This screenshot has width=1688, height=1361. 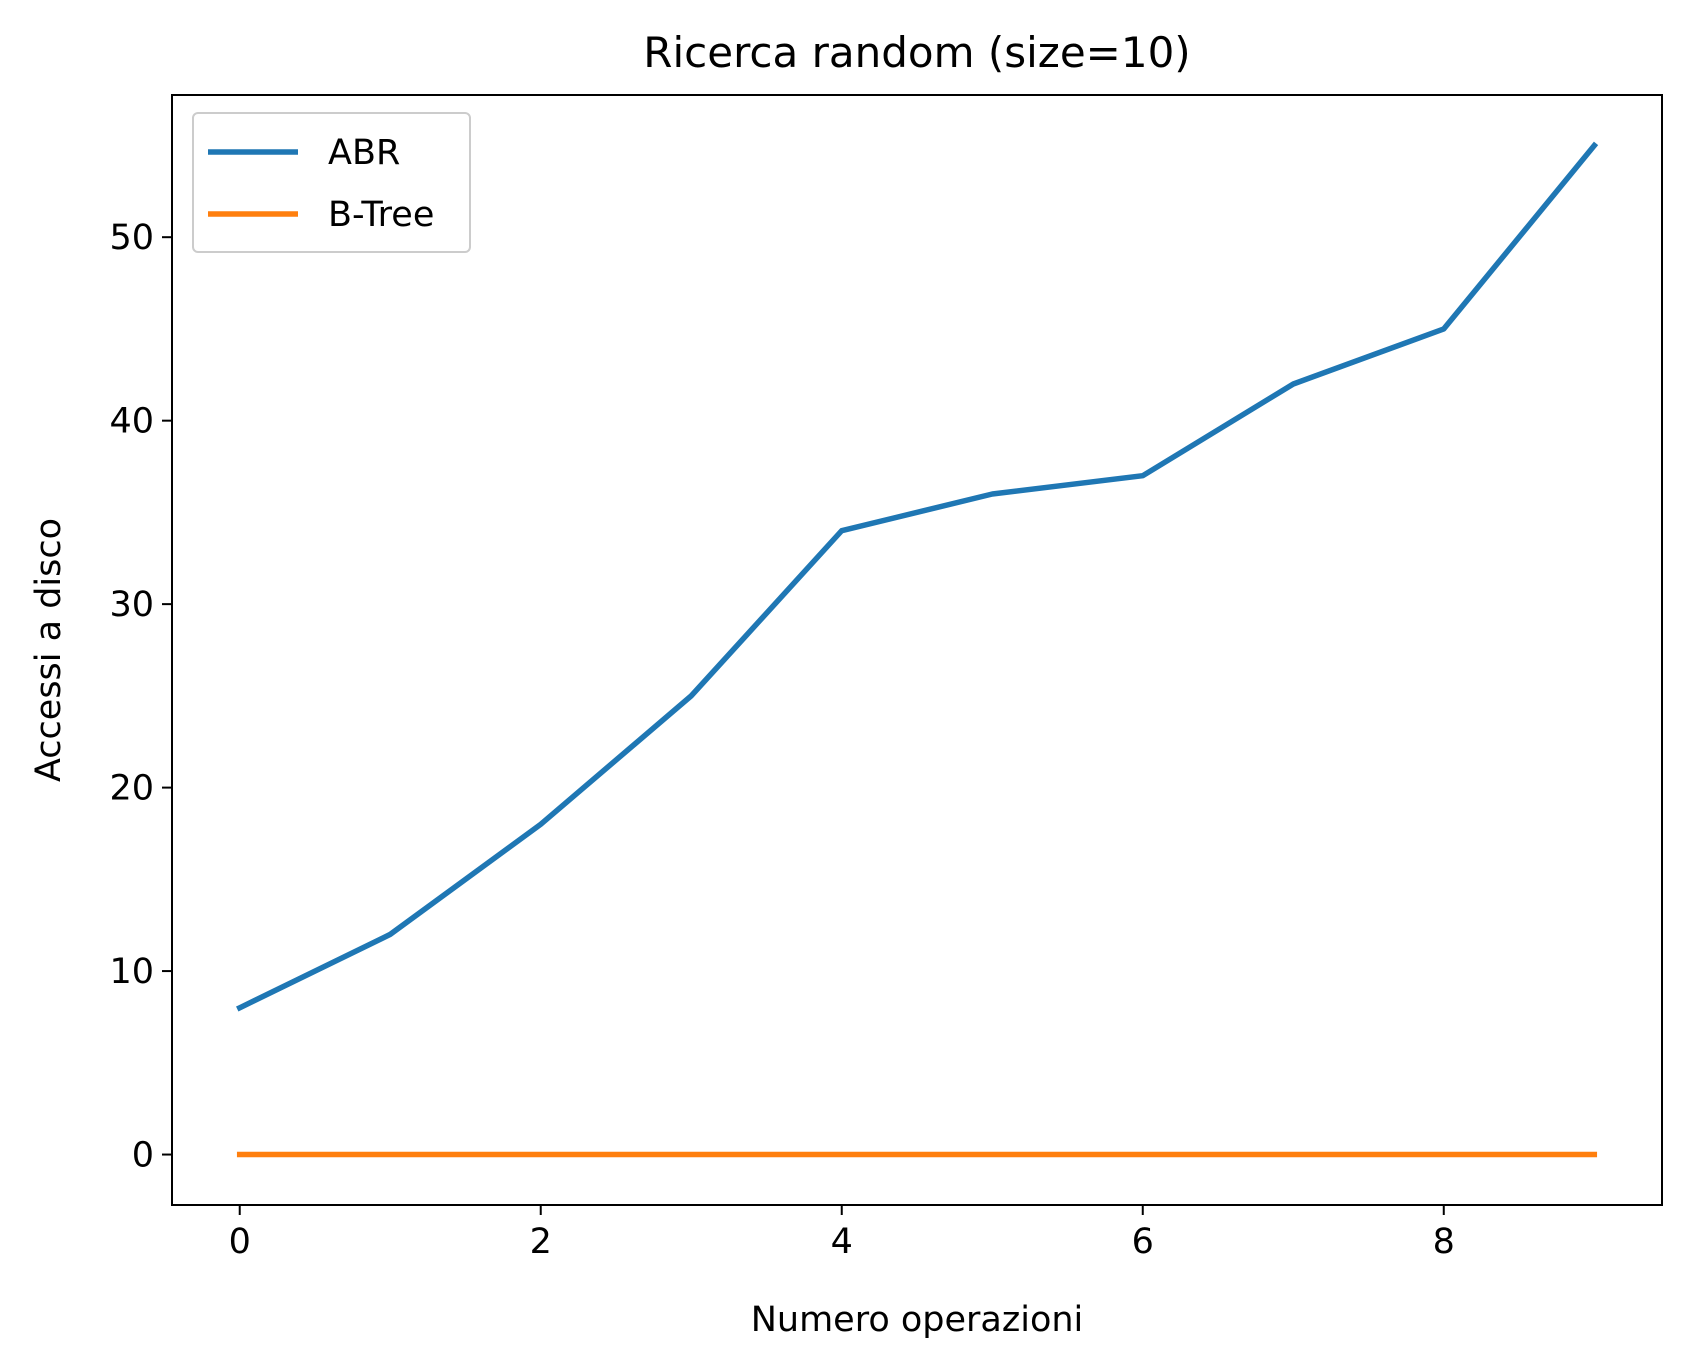 I want to click on legend-label-abr: ABR, so click(x=364, y=153).